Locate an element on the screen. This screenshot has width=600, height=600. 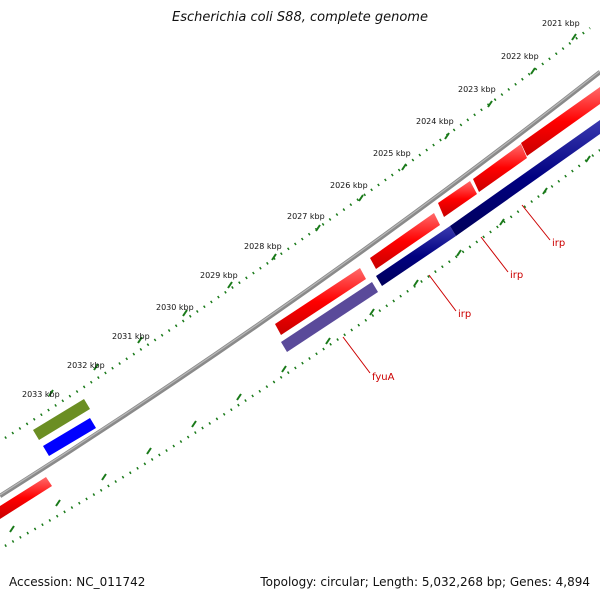
tick-label: 2033 kbp is located at coordinates (41, 394).